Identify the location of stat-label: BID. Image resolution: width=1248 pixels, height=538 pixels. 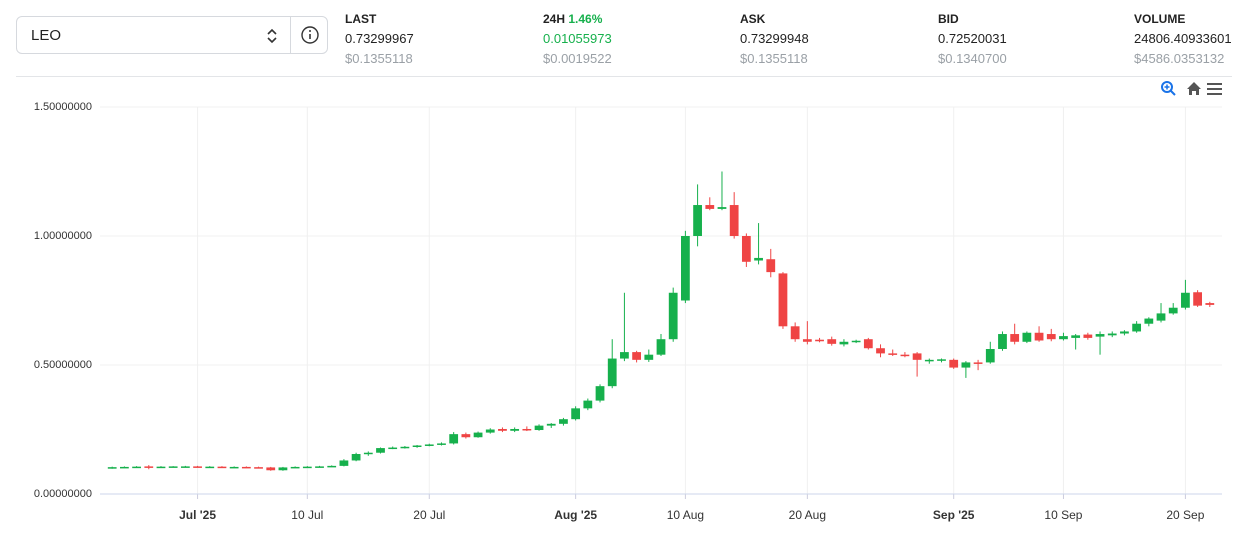
(948, 19).